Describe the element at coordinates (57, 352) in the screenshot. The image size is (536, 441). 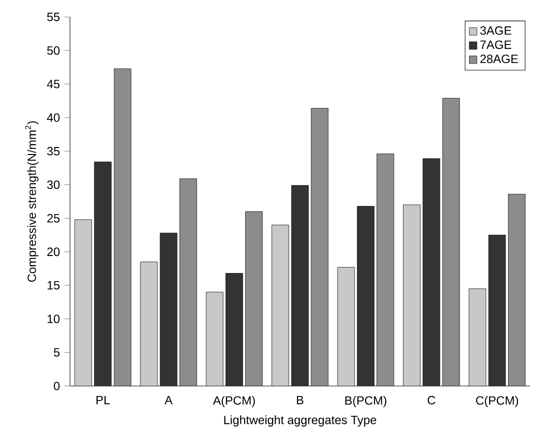
I see `y-tick-label: 5` at that location.